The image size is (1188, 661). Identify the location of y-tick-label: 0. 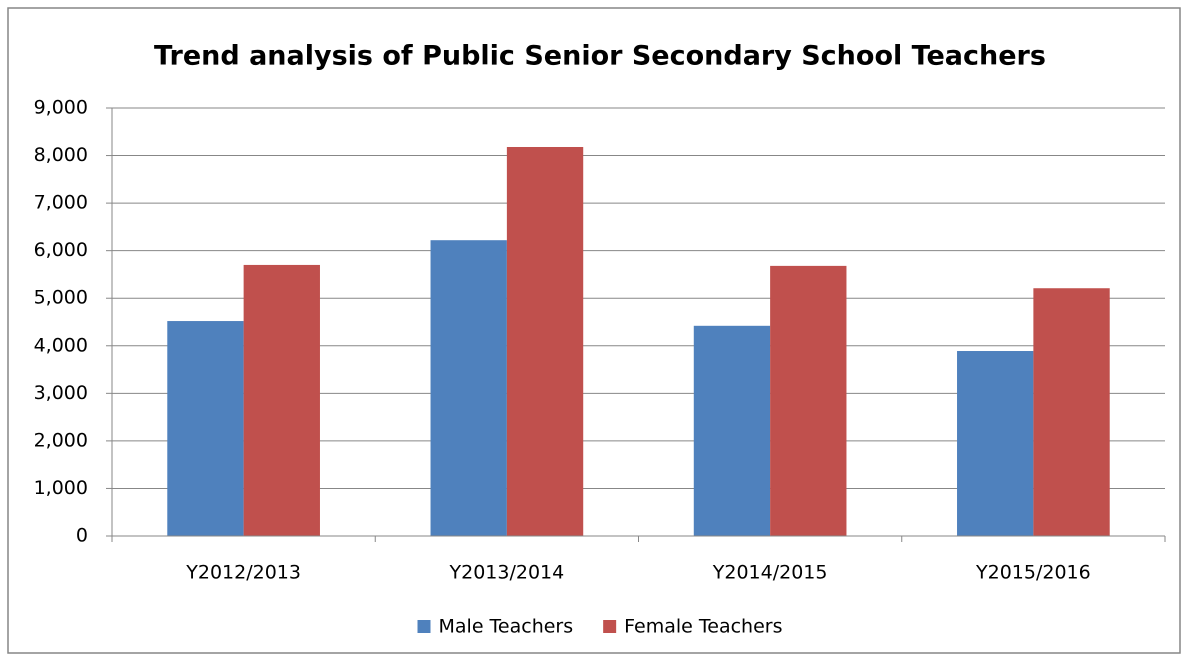
(82, 536).